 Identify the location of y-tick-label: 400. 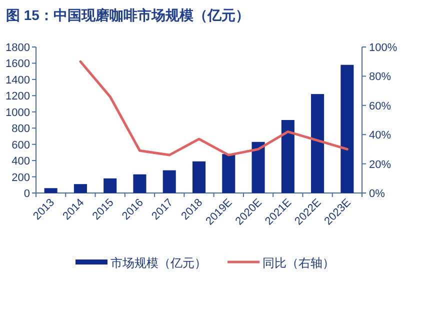
(21, 162).